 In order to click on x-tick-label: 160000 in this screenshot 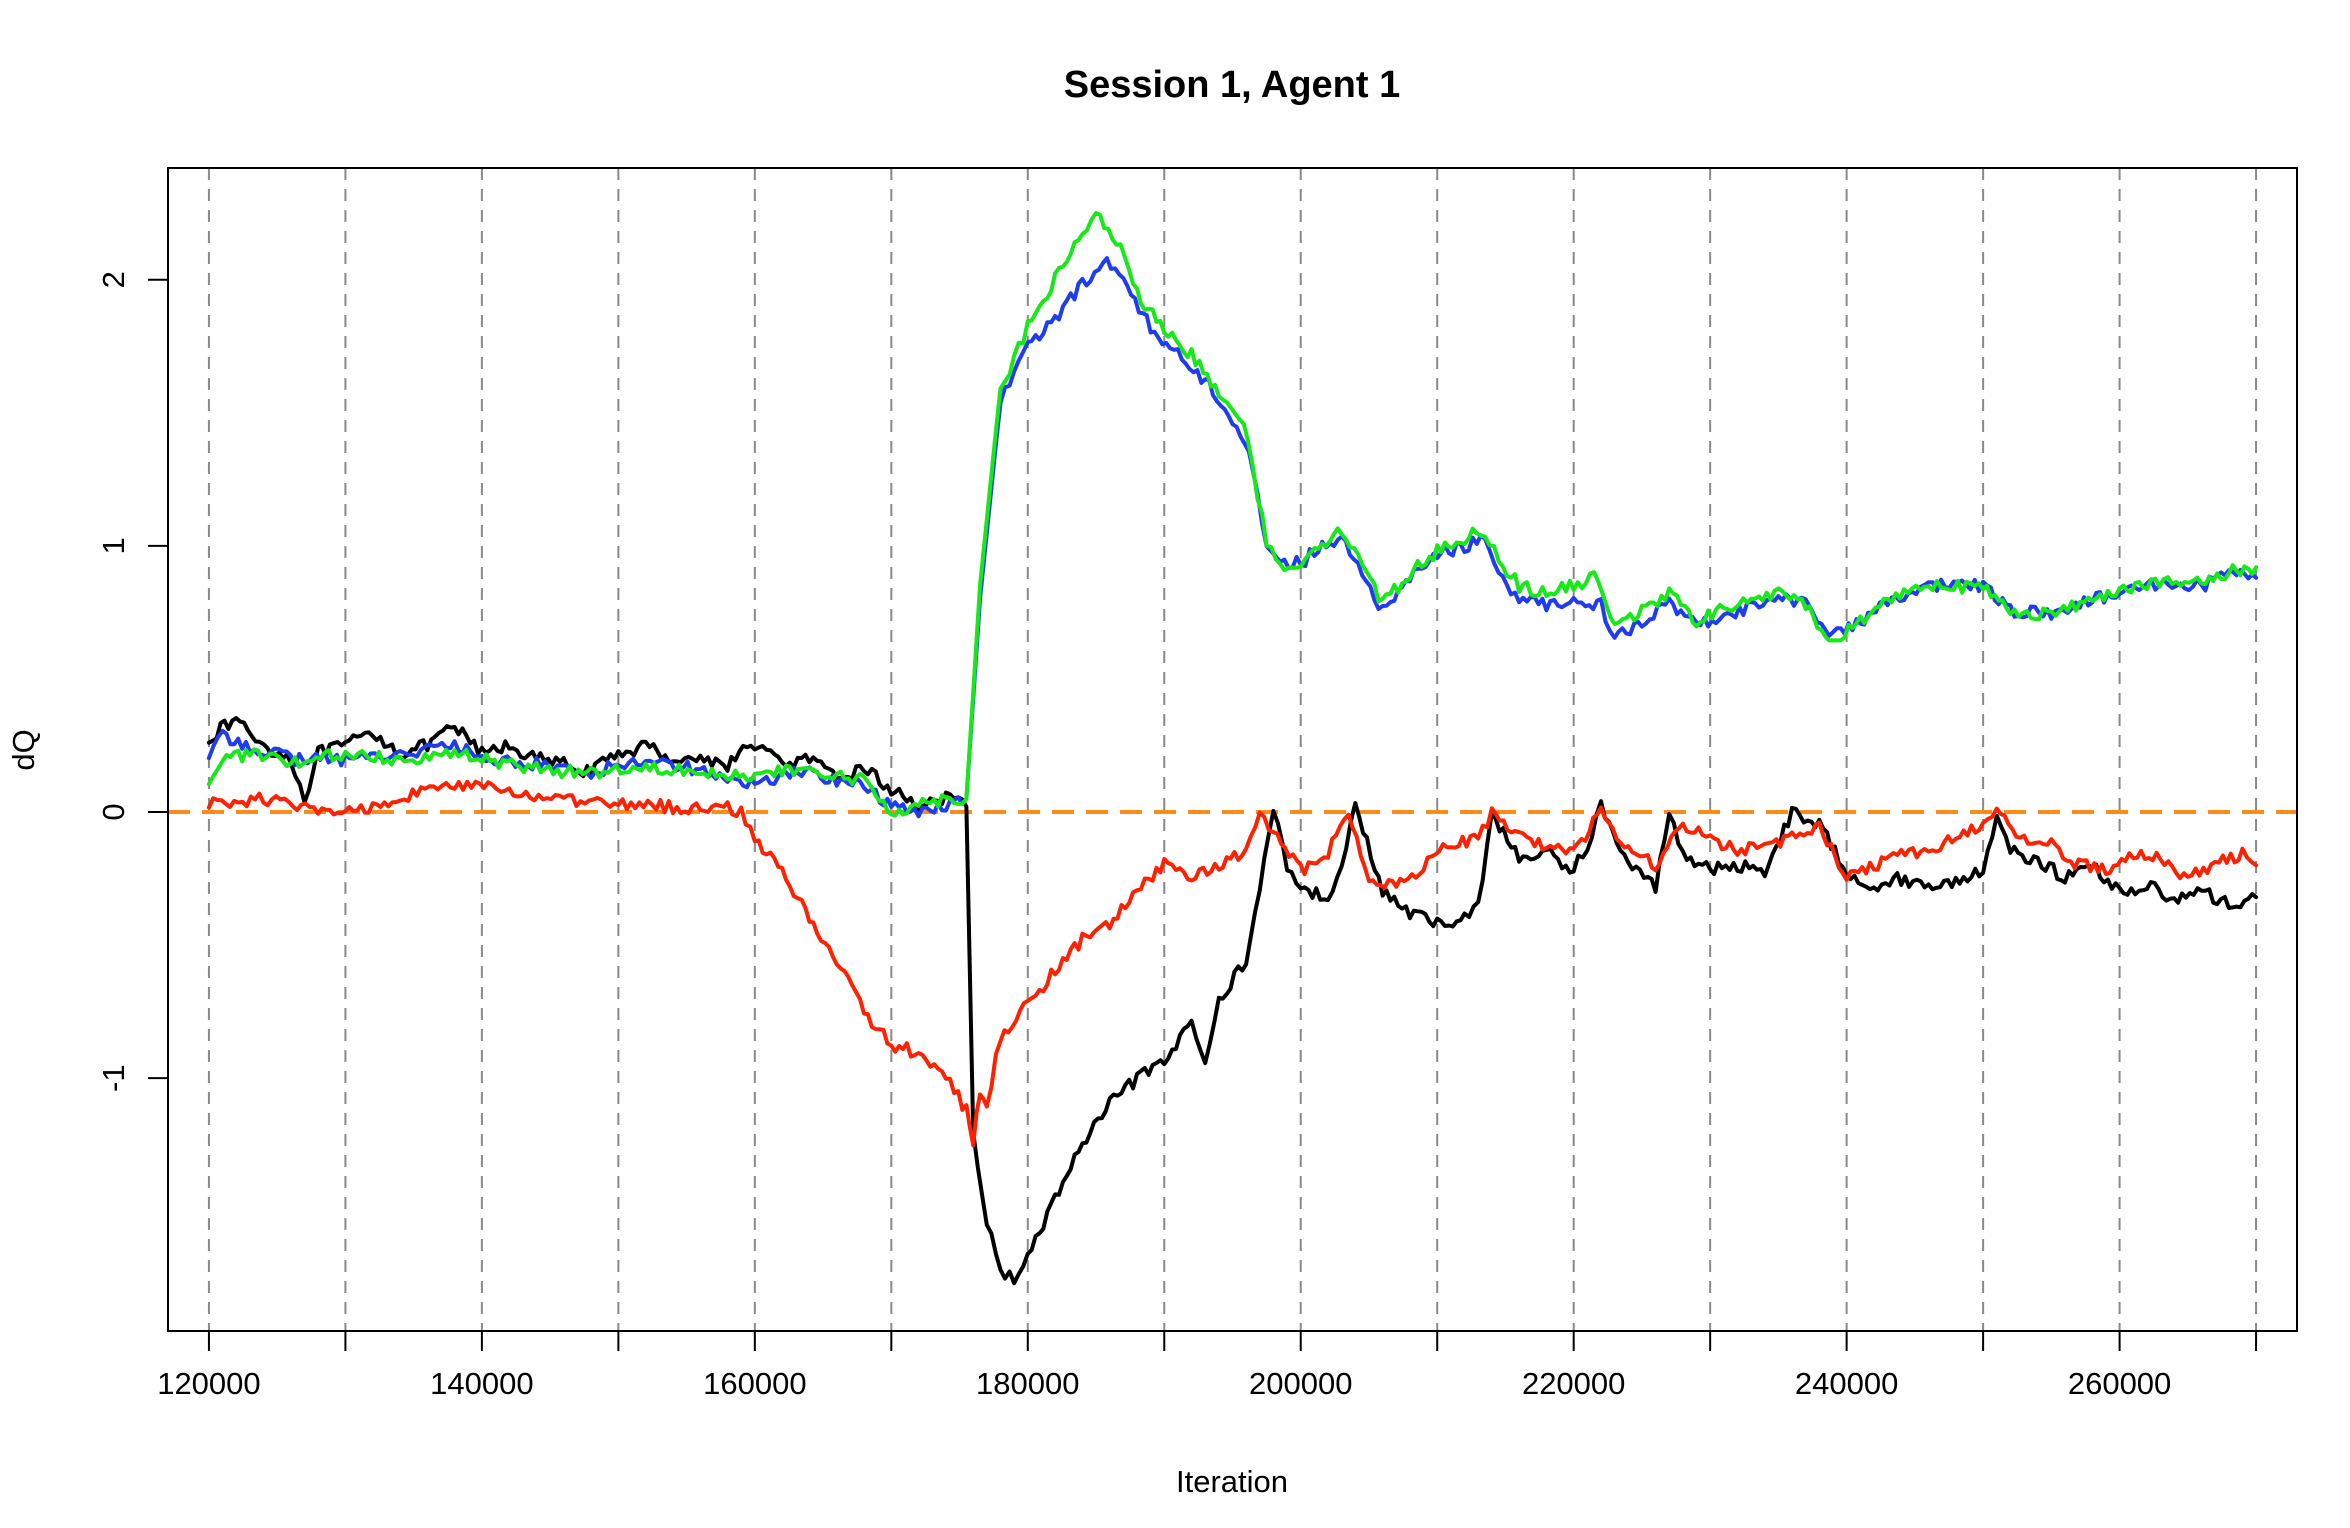, I will do `click(754, 1383)`.